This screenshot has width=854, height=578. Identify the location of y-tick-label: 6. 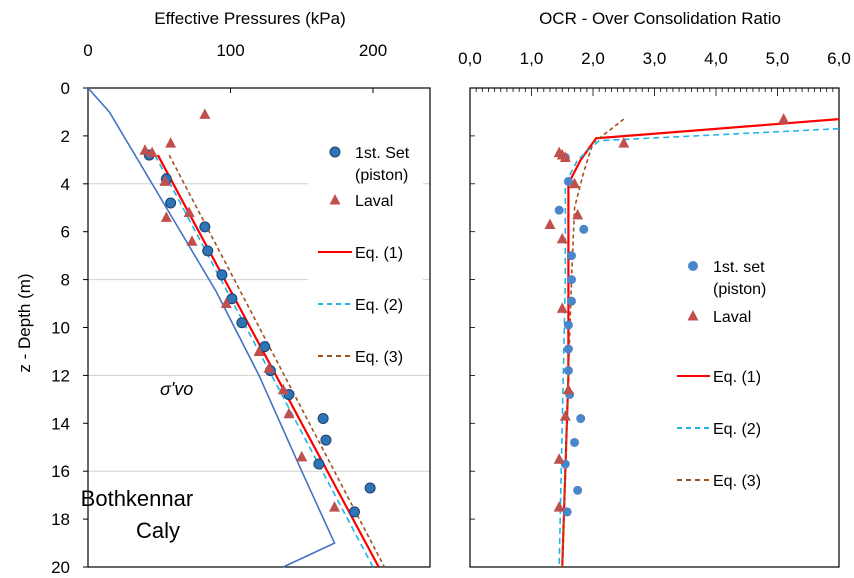
(65, 232).